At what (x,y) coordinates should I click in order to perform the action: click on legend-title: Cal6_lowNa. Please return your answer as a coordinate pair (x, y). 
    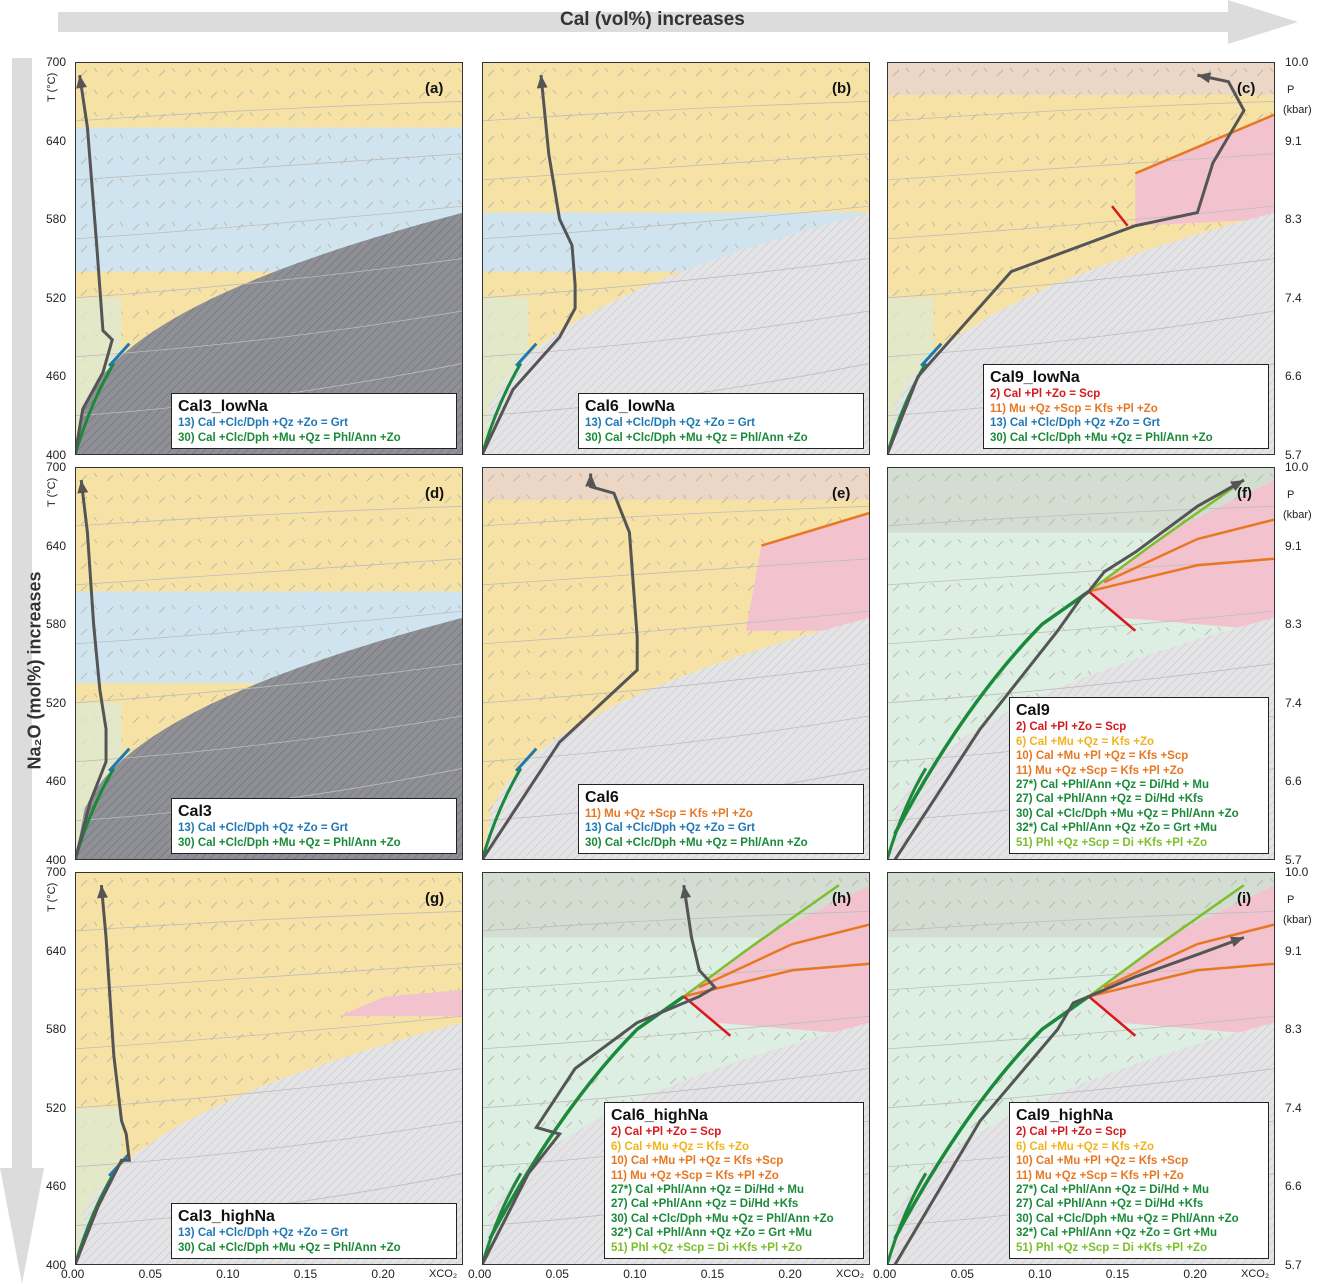
    Looking at the image, I should click on (630, 407).